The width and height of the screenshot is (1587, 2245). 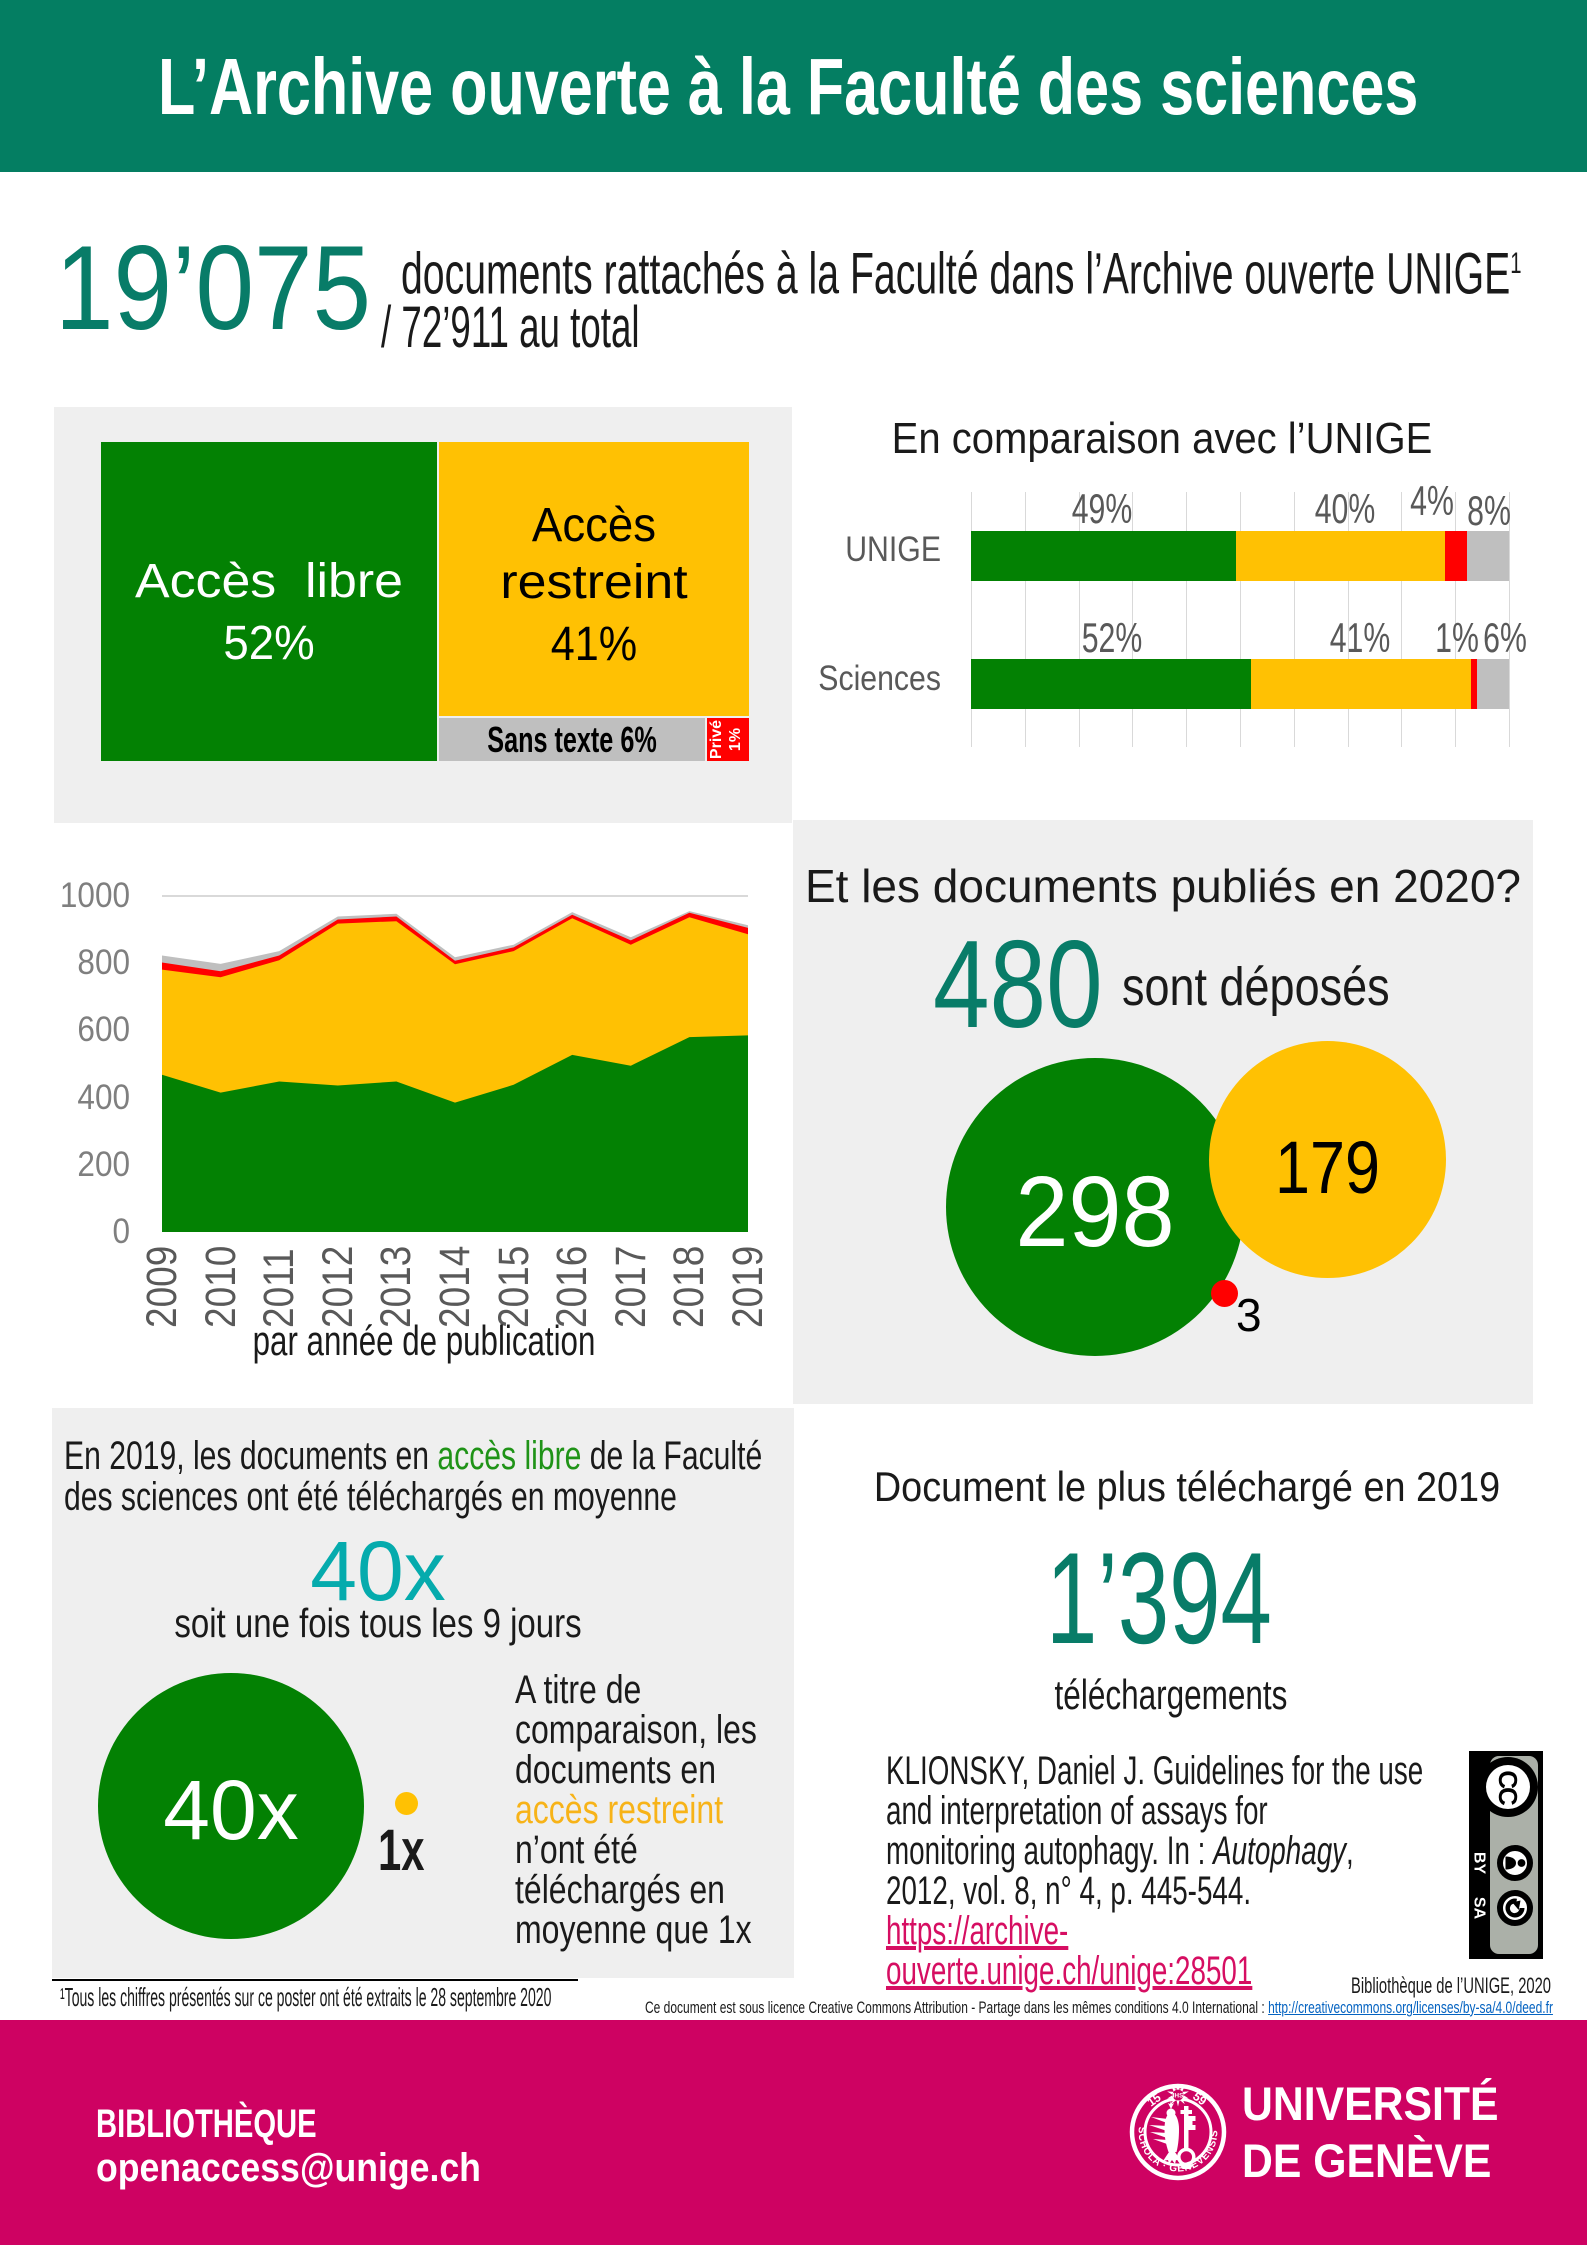 I want to click on svg-text: IHS, so click(x=1179, y=2096).